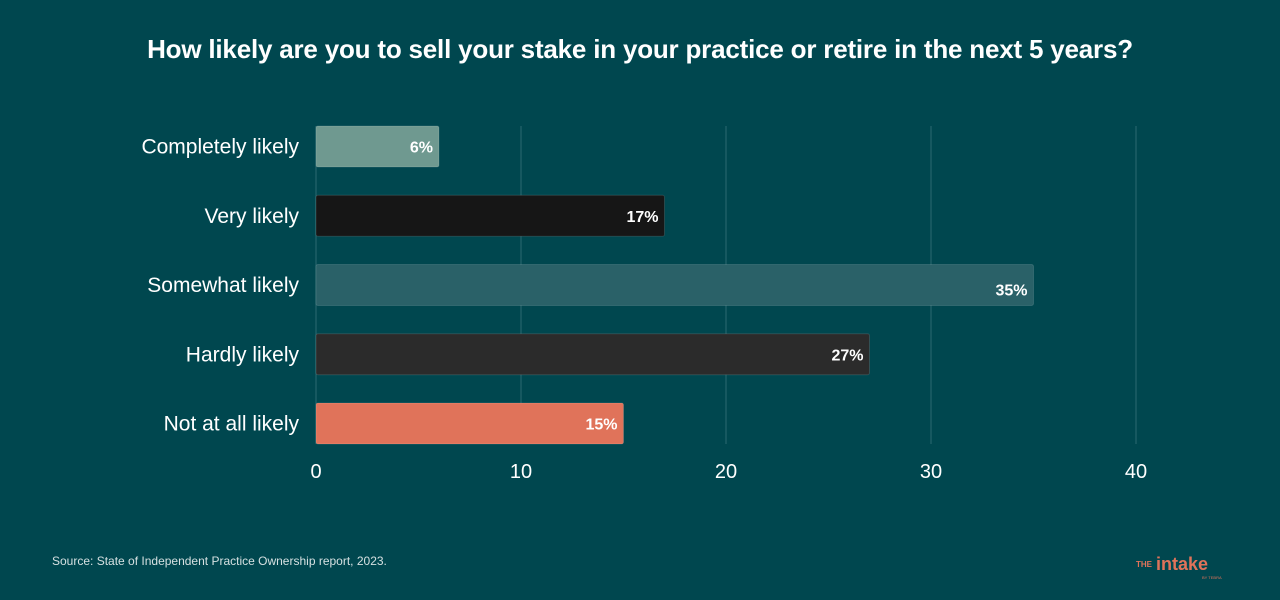  Describe the element at coordinates (377, 146) in the screenshot. I see `bar-completely-likely` at that location.